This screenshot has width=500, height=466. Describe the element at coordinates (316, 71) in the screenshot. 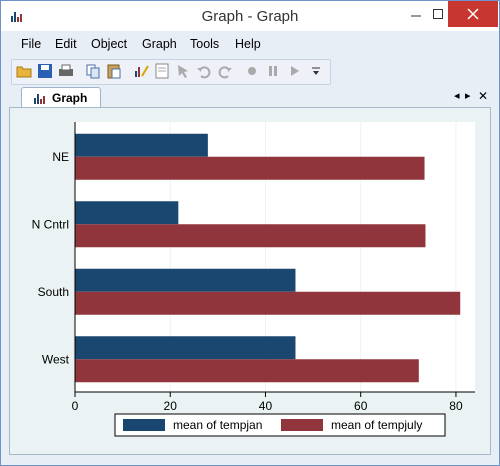

I see `dropdown-icon` at that location.